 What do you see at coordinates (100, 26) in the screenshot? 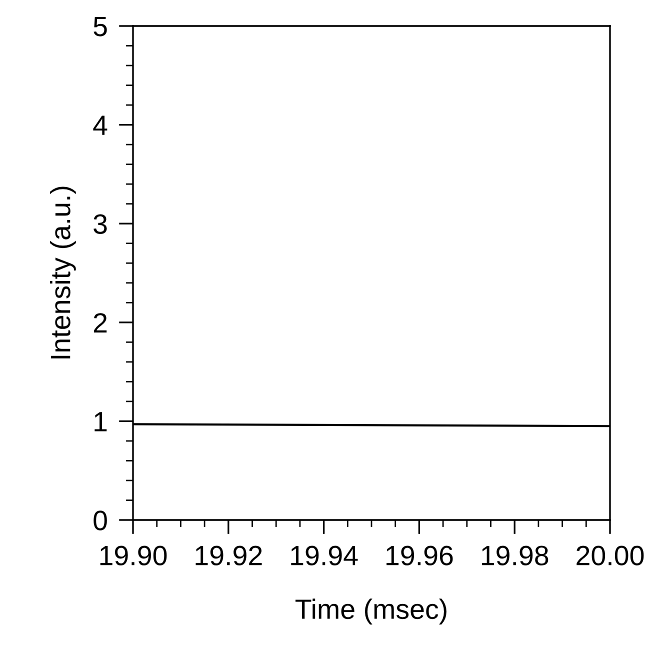
I see `y-tick-label: 5` at bounding box center [100, 26].